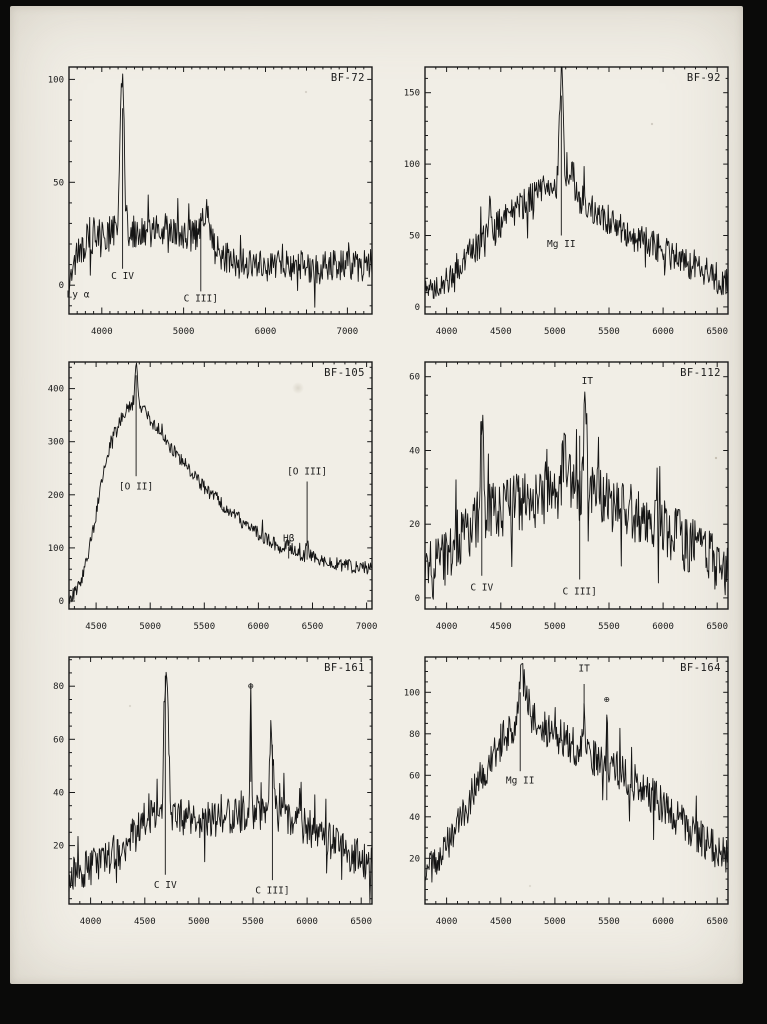  What do you see at coordinates (56, 496) in the screenshot?
I see `y-tick-label: 200` at bounding box center [56, 496].